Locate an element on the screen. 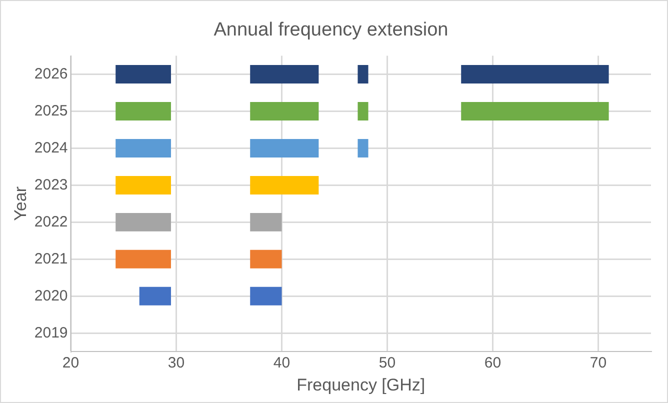 Image resolution: width=668 pixels, height=403 pixels. x-axis-title: Frequency [GHz] is located at coordinates (361, 384).